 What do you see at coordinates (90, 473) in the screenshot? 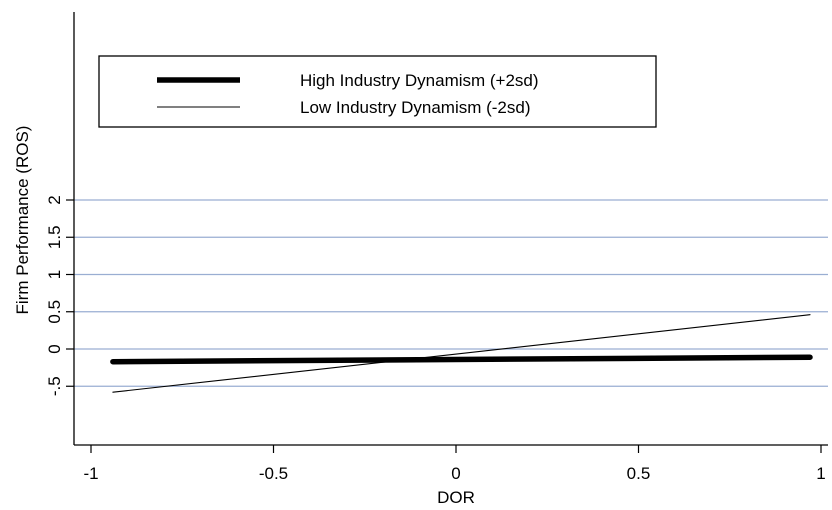
I see `x-tick-label: -1` at bounding box center [90, 473].